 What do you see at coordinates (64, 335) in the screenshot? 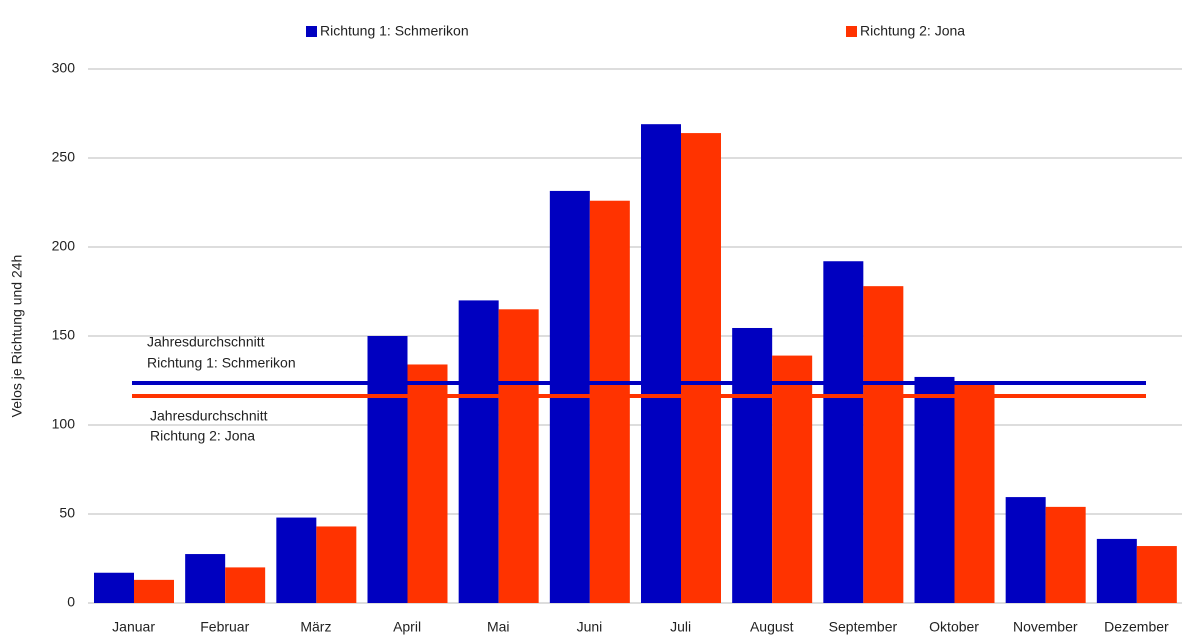
I see `y-tick-label: 150` at bounding box center [64, 335].